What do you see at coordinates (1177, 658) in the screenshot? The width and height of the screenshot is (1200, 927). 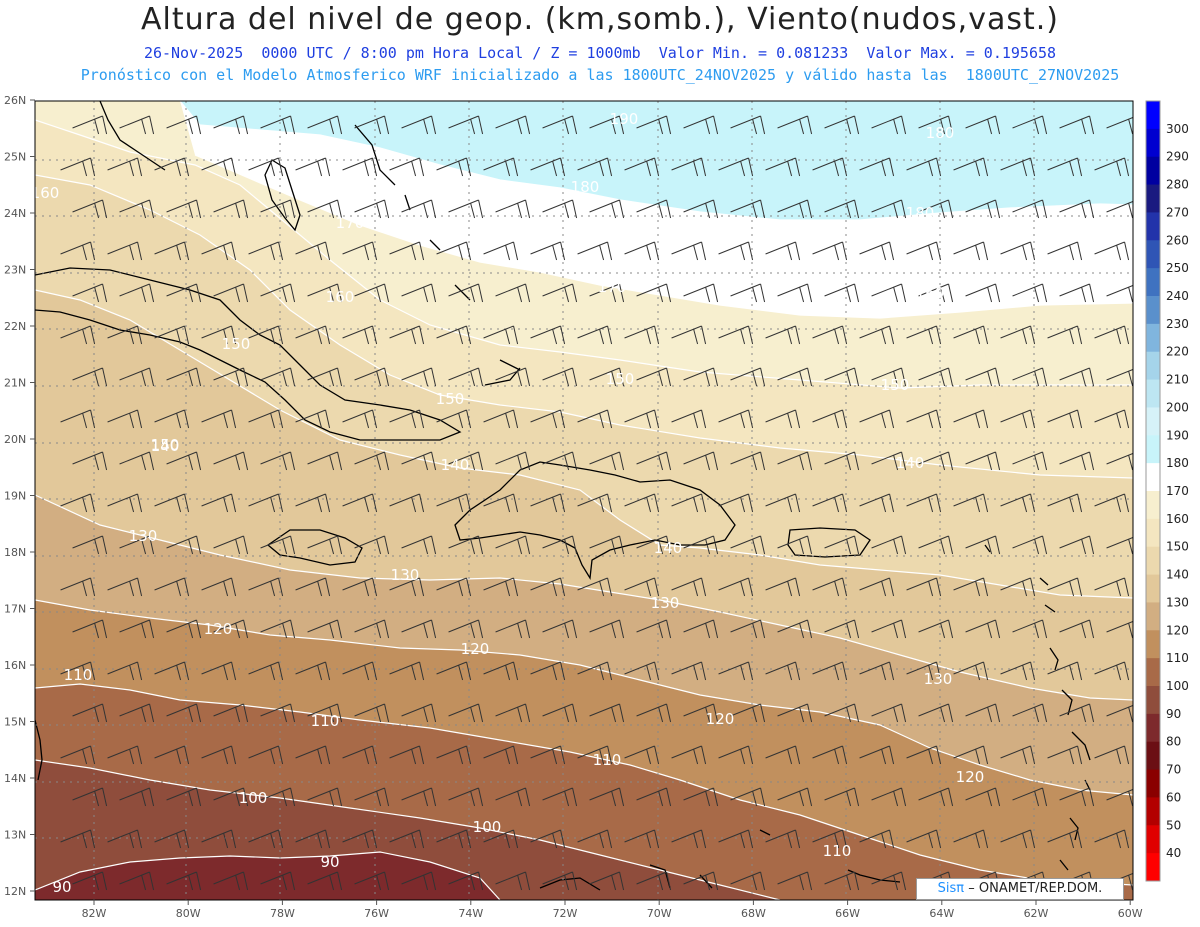 I see `colorbar-label: 110` at bounding box center [1177, 658].